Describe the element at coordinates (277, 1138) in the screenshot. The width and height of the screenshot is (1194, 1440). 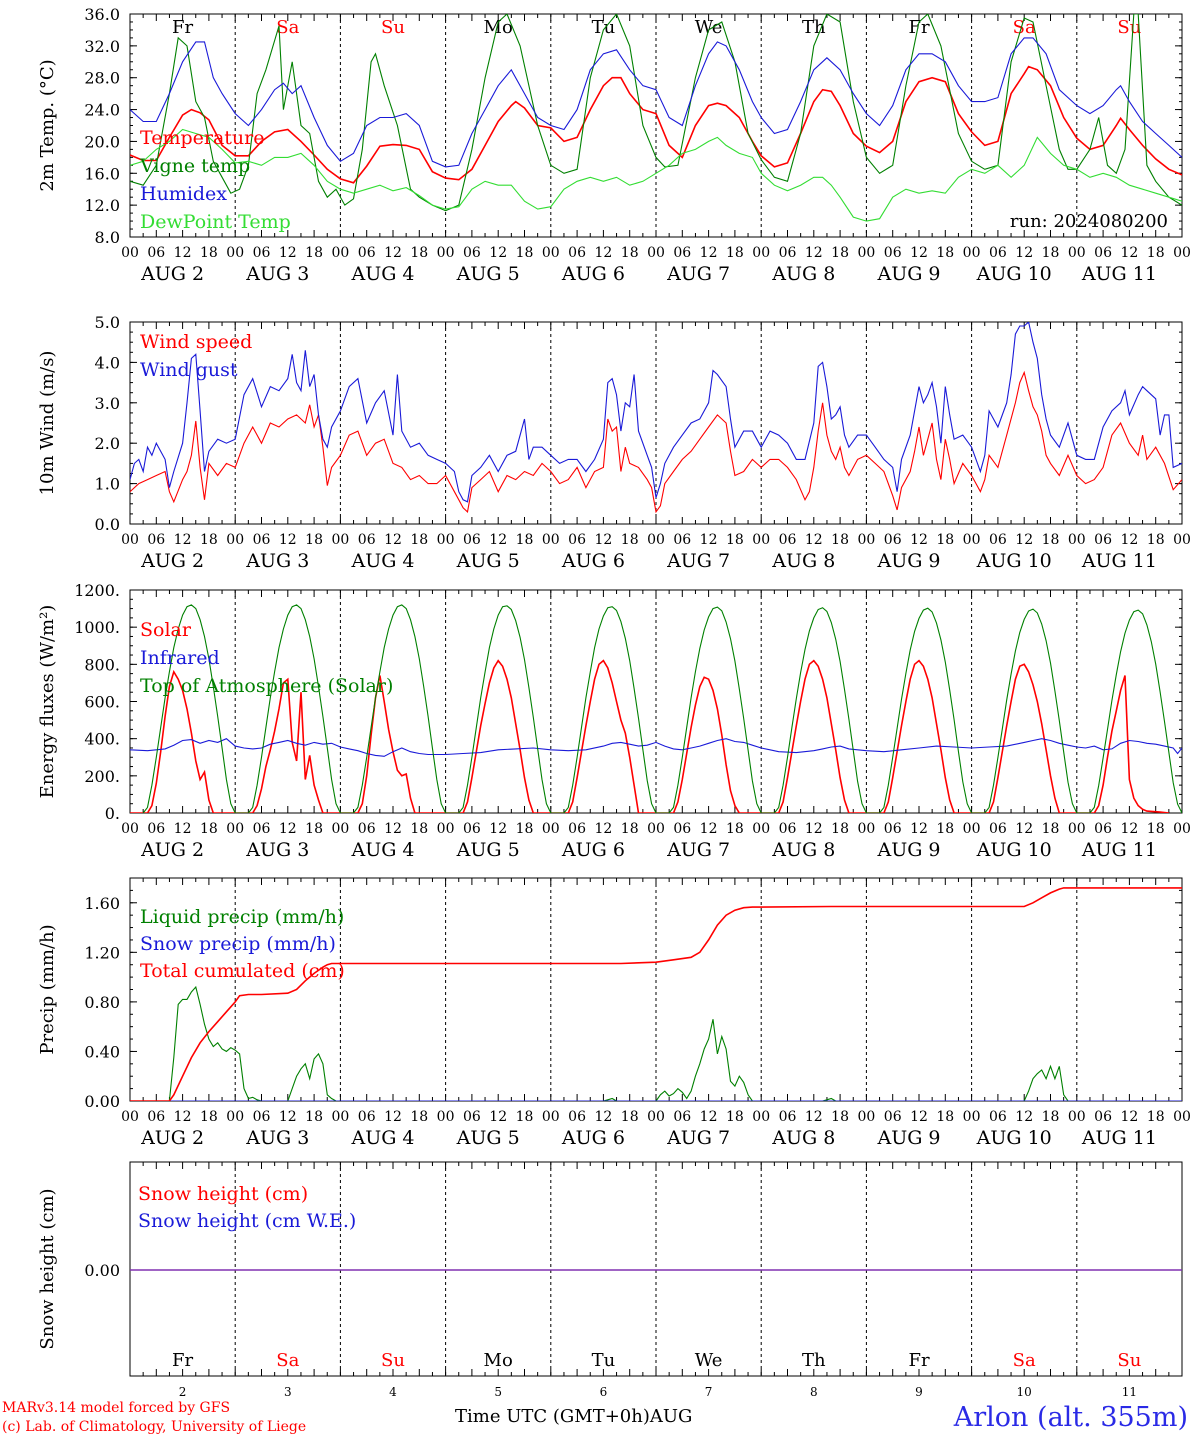
I see `date-label: AUG 3` at that location.